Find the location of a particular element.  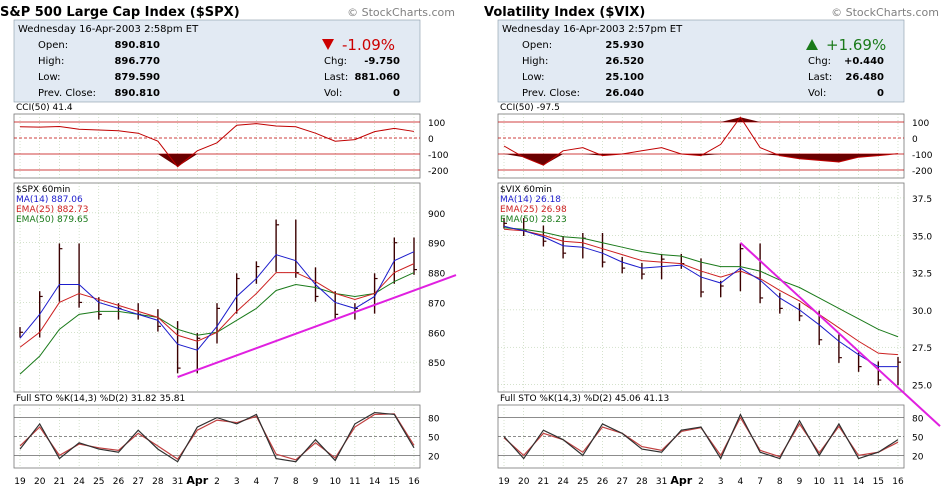

price-axis-label: 890 is located at coordinates (436, 245).